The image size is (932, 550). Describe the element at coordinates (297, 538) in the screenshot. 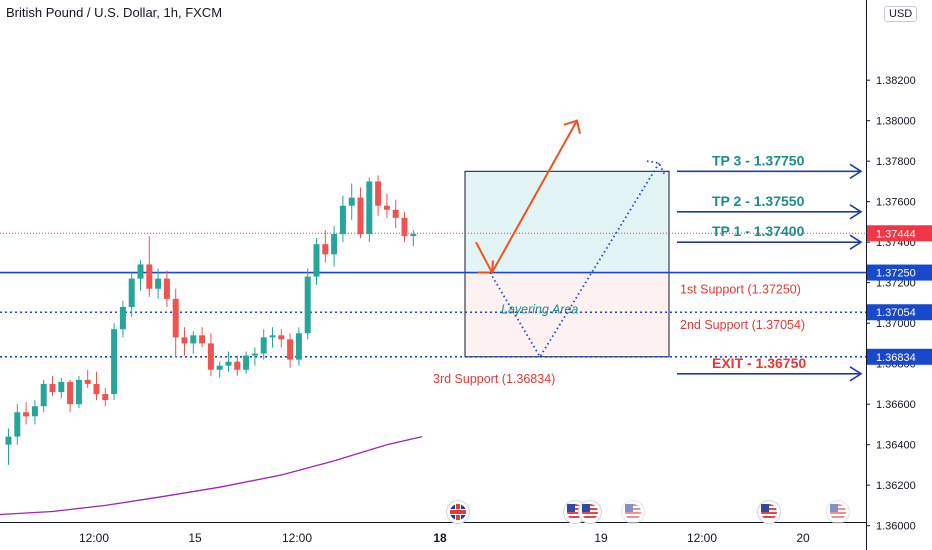

I see `time-tick-label: 12:00` at that location.